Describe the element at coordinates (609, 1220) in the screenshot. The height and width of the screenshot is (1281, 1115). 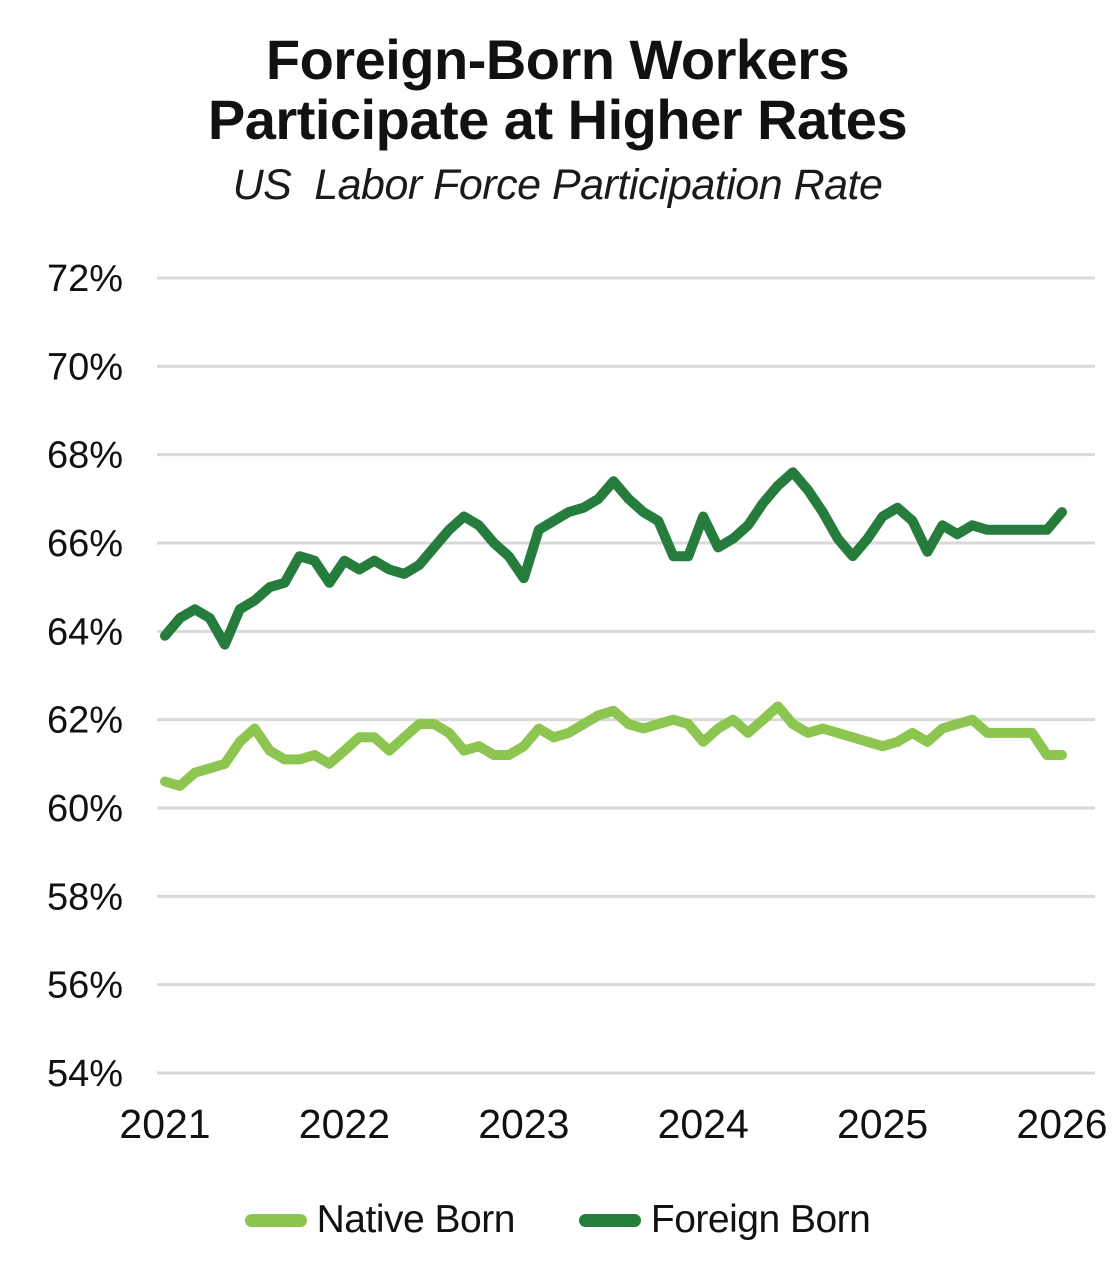
I see `legend-swatch-foreign-born` at that location.